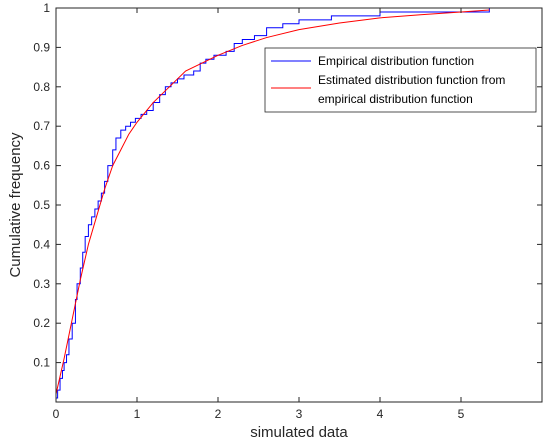 Image resolution: width=550 pixels, height=443 pixels. What do you see at coordinates (41, 126) in the screenshot?
I see `y-tick-label-6: 0.7` at bounding box center [41, 126].